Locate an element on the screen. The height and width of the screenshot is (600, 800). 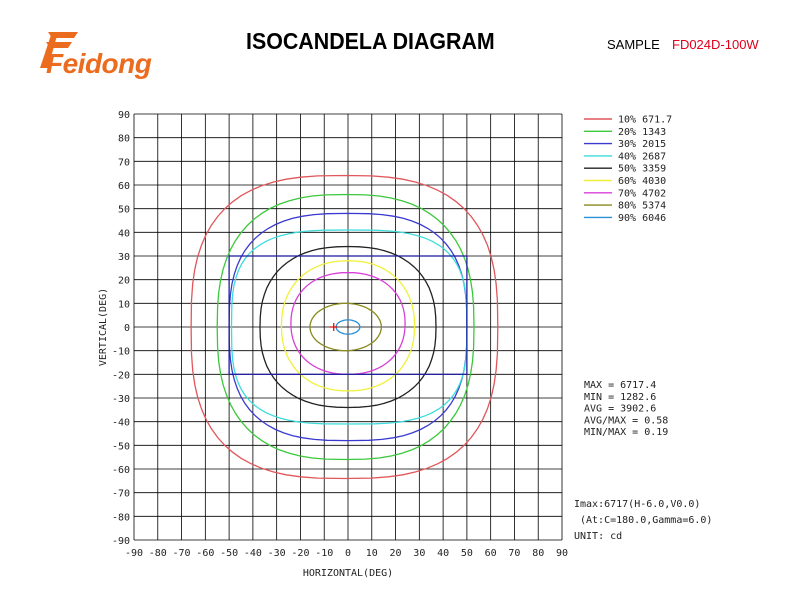
sample-label: SAMPLE is located at coordinates (633, 44).